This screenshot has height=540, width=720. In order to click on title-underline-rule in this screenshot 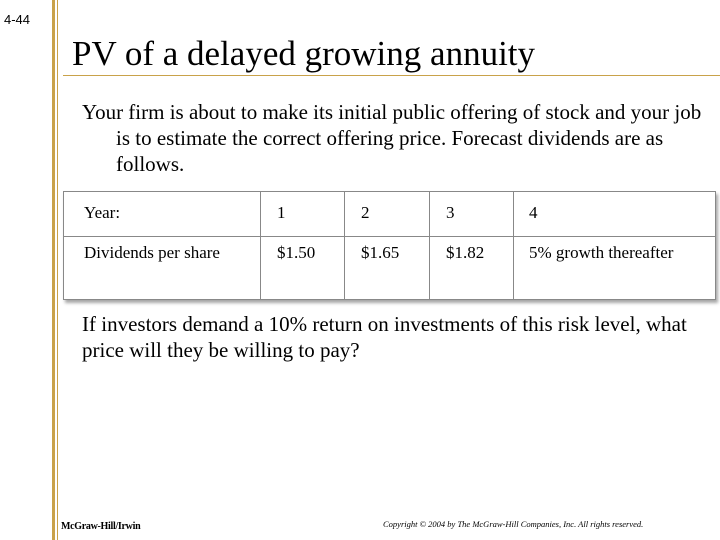, I will do `click(391, 75)`.